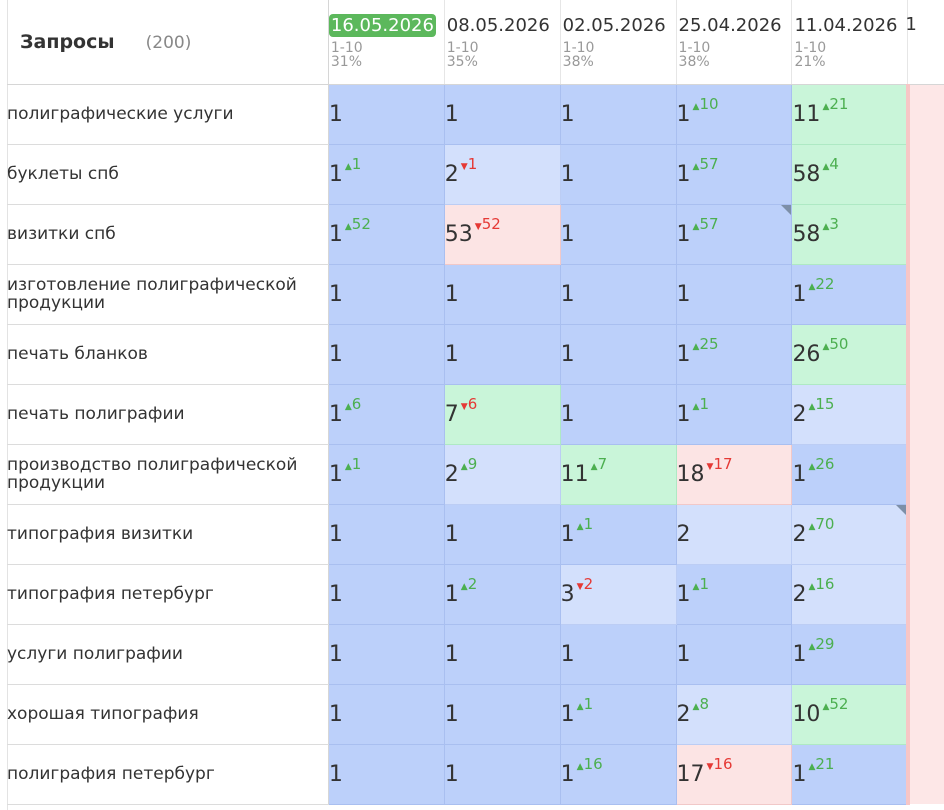 This screenshot has width=944, height=810. What do you see at coordinates (850, 654) in the screenshot?
I see `position-cell: 1 ▲29` at bounding box center [850, 654].